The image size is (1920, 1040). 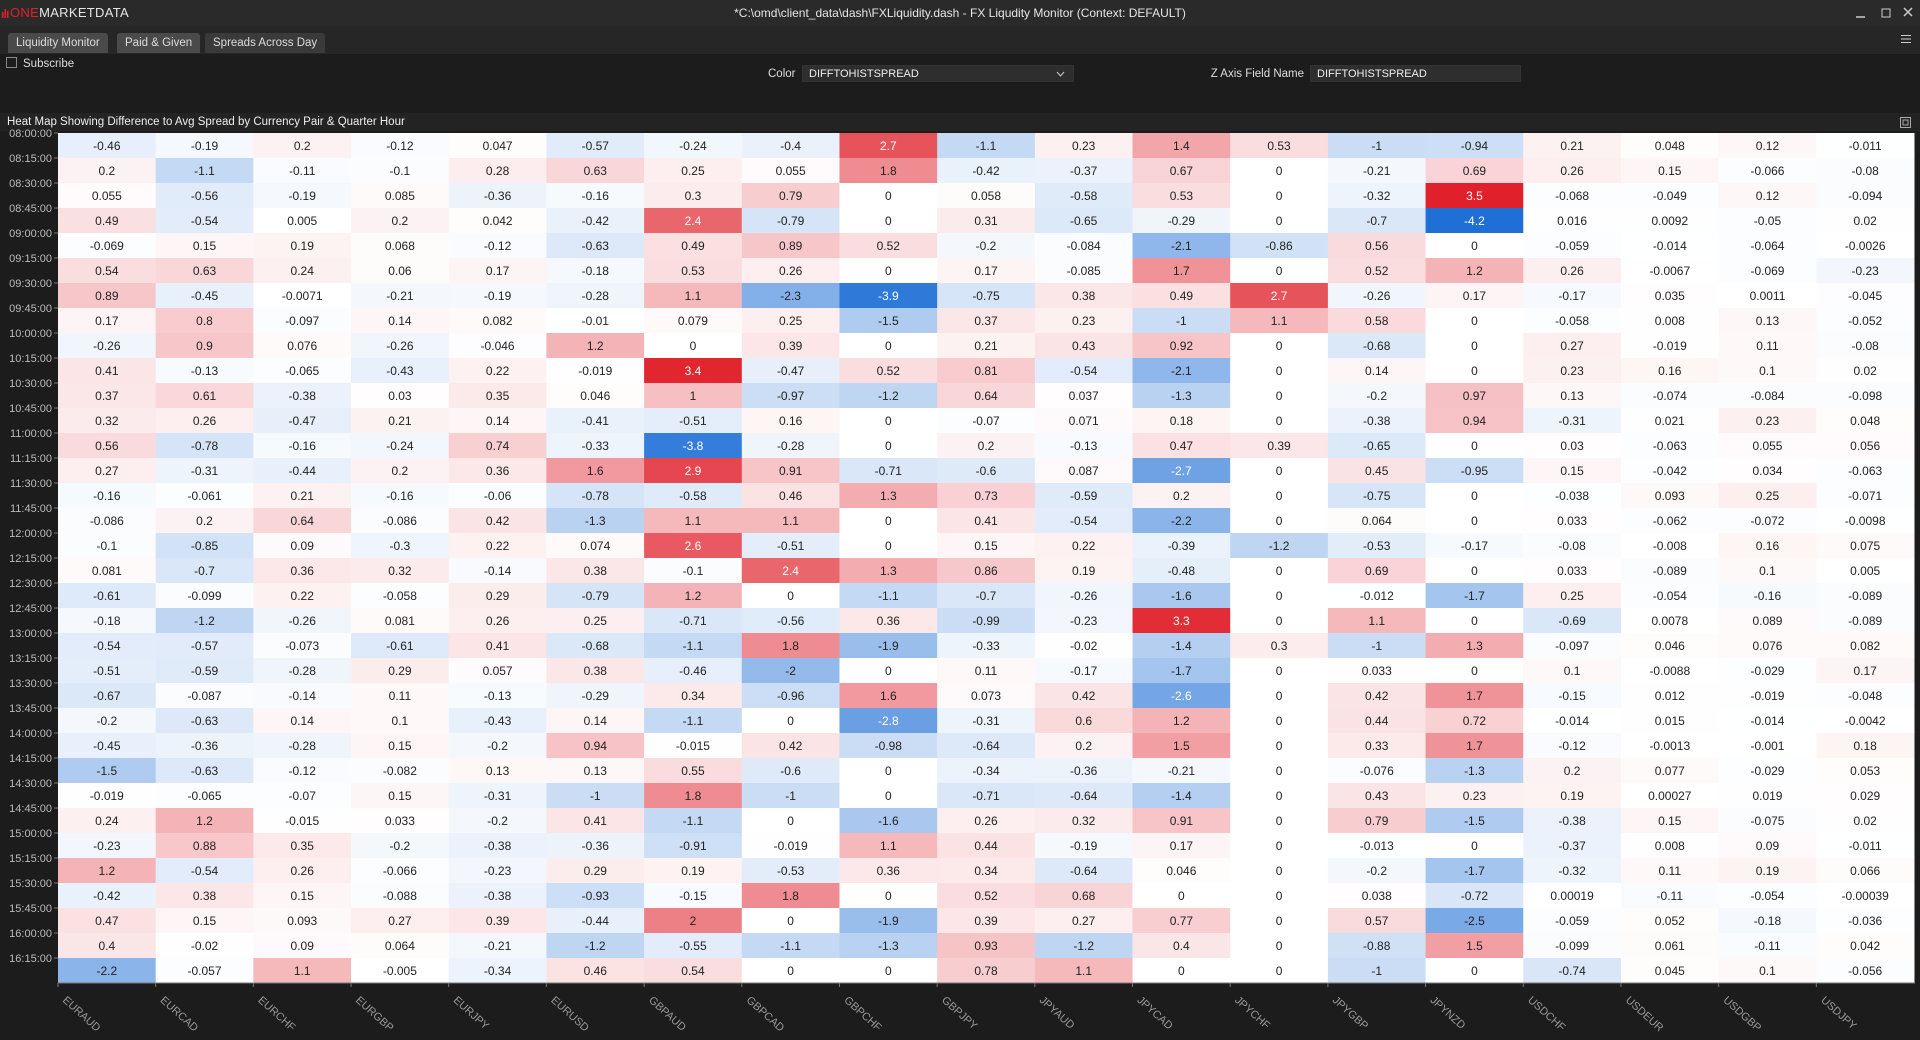 What do you see at coordinates (986, 696) in the screenshot?
I see `cell-label: 0.073` at bounding box center [986, 696].